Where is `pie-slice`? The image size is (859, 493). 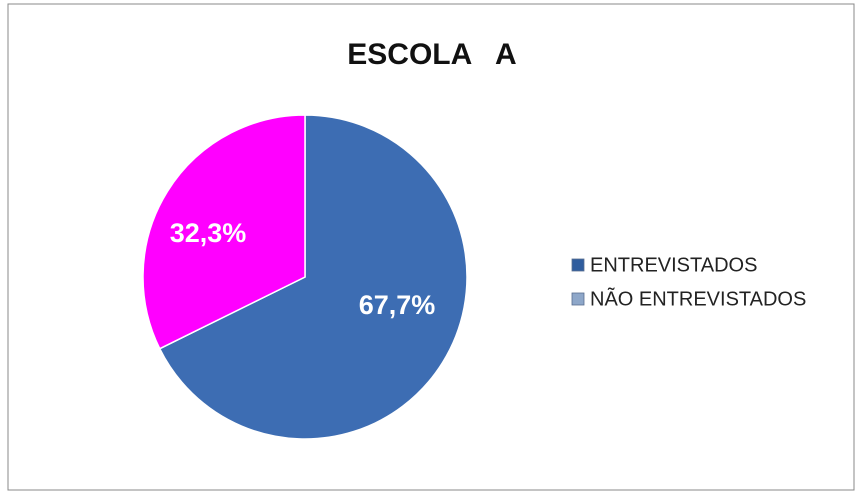 pie-slice is located at coordinates (224, 232).